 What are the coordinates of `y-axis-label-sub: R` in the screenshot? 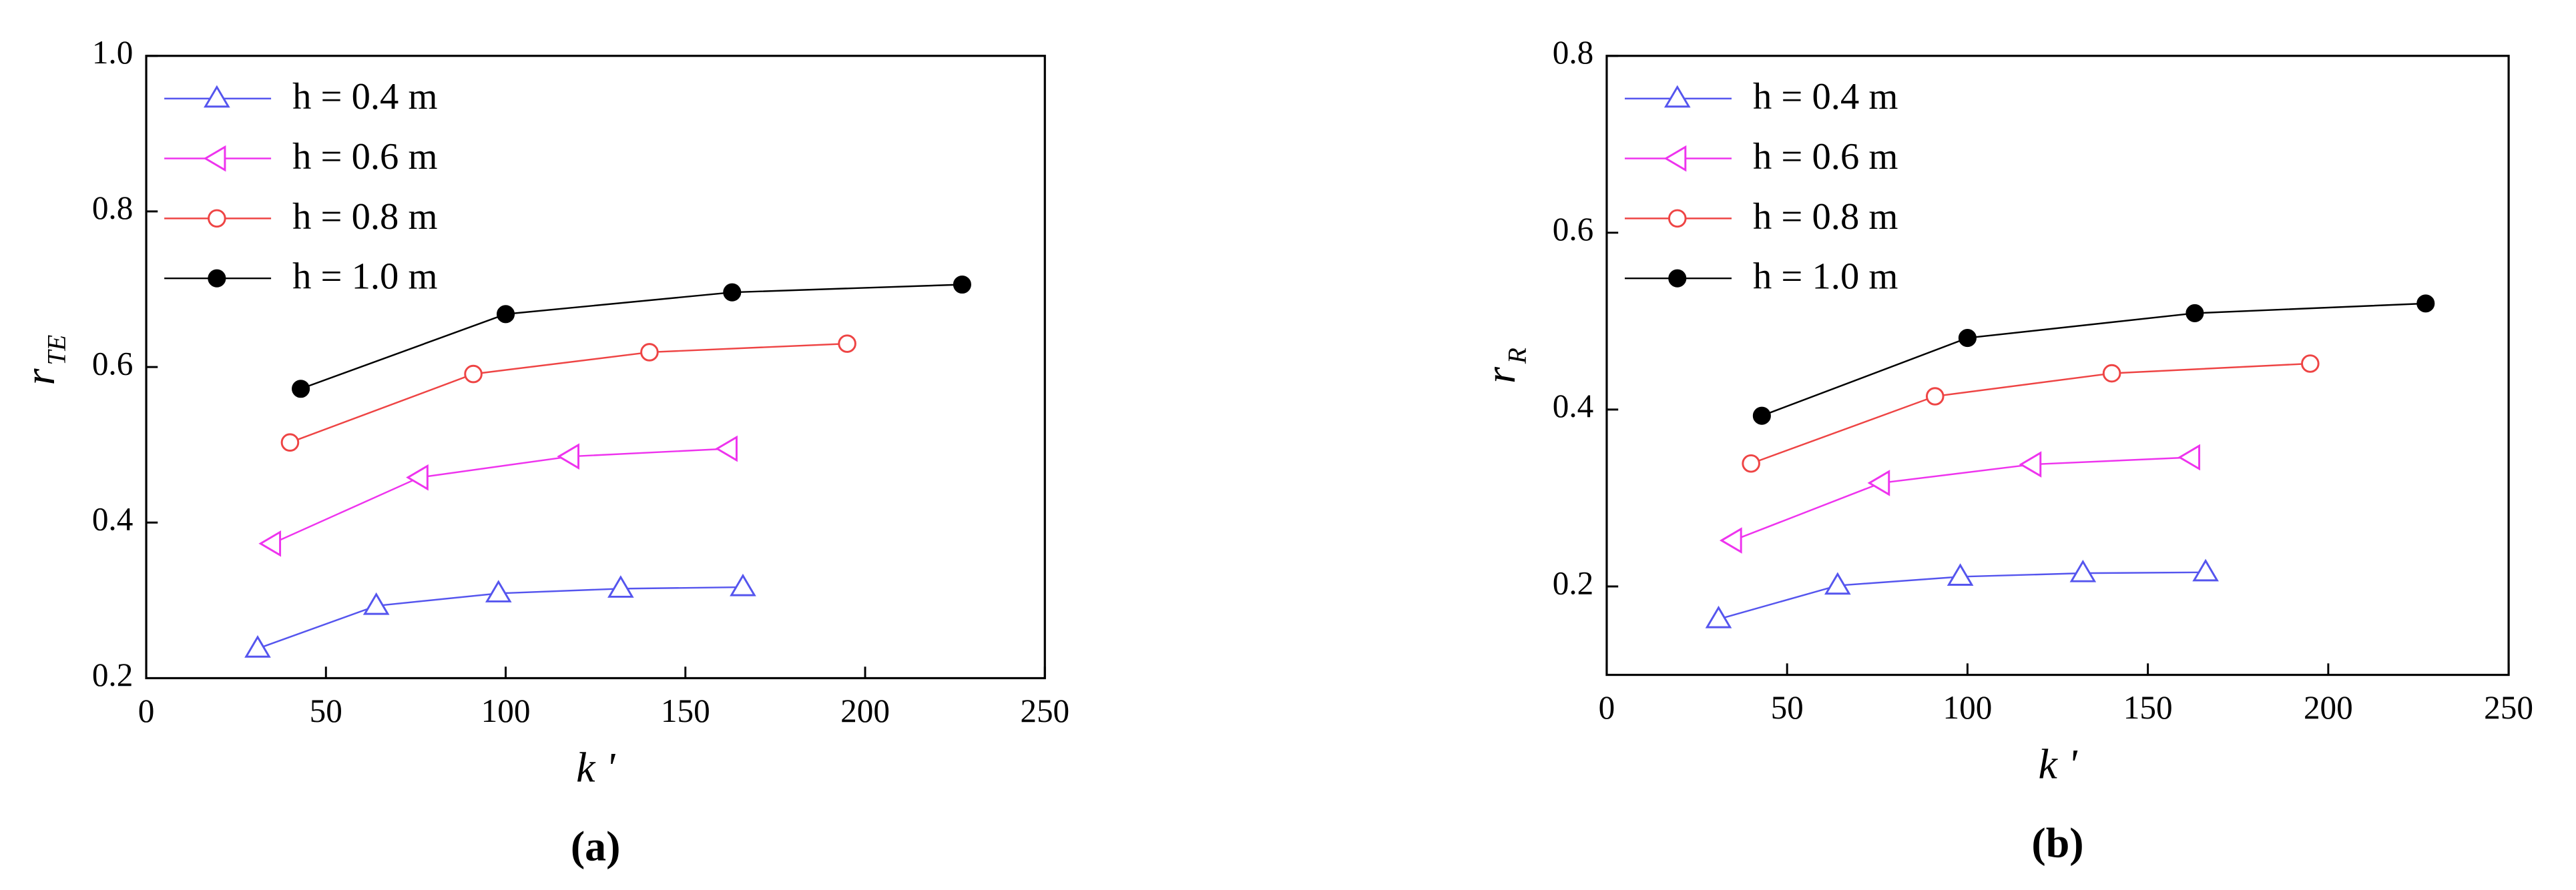 It's located at (1517, 356).